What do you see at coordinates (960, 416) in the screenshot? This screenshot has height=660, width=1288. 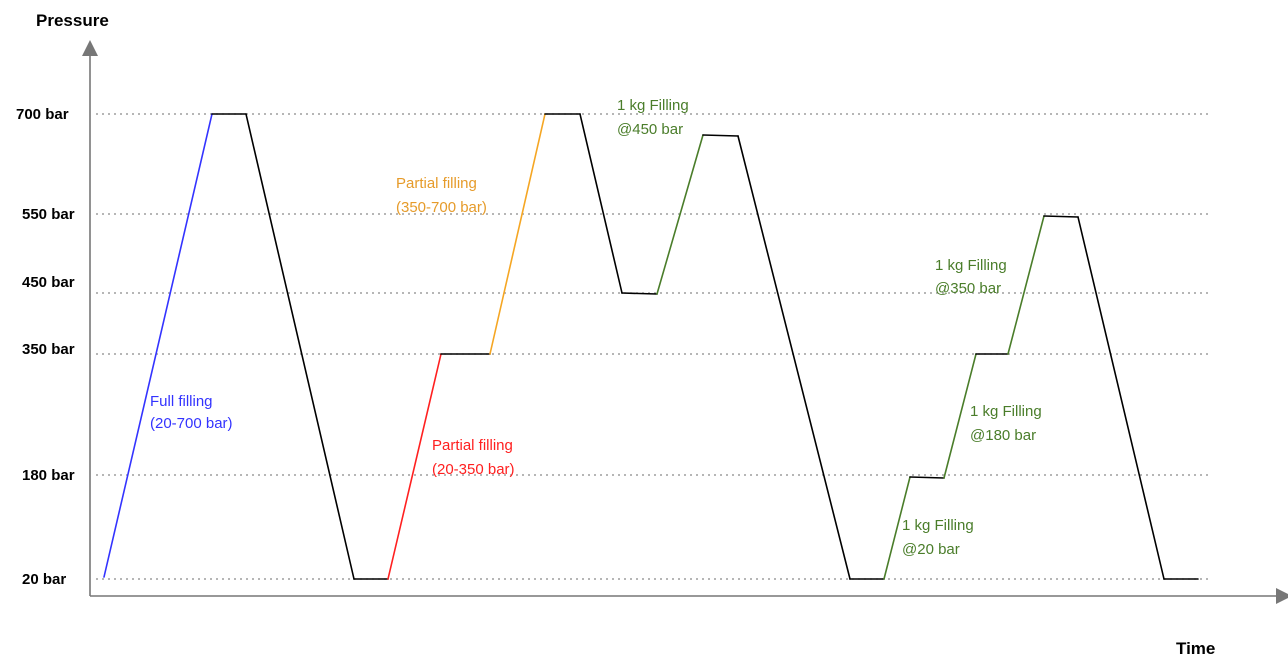 I see `kg-filling-180-ramp` at bounding box center [960, 416].